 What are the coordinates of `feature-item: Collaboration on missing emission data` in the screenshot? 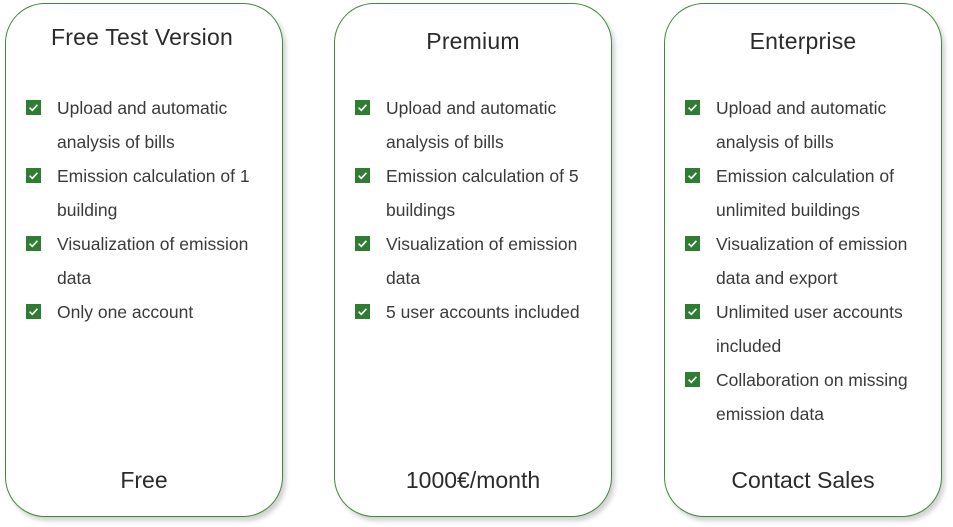 It's located at (808, 397).